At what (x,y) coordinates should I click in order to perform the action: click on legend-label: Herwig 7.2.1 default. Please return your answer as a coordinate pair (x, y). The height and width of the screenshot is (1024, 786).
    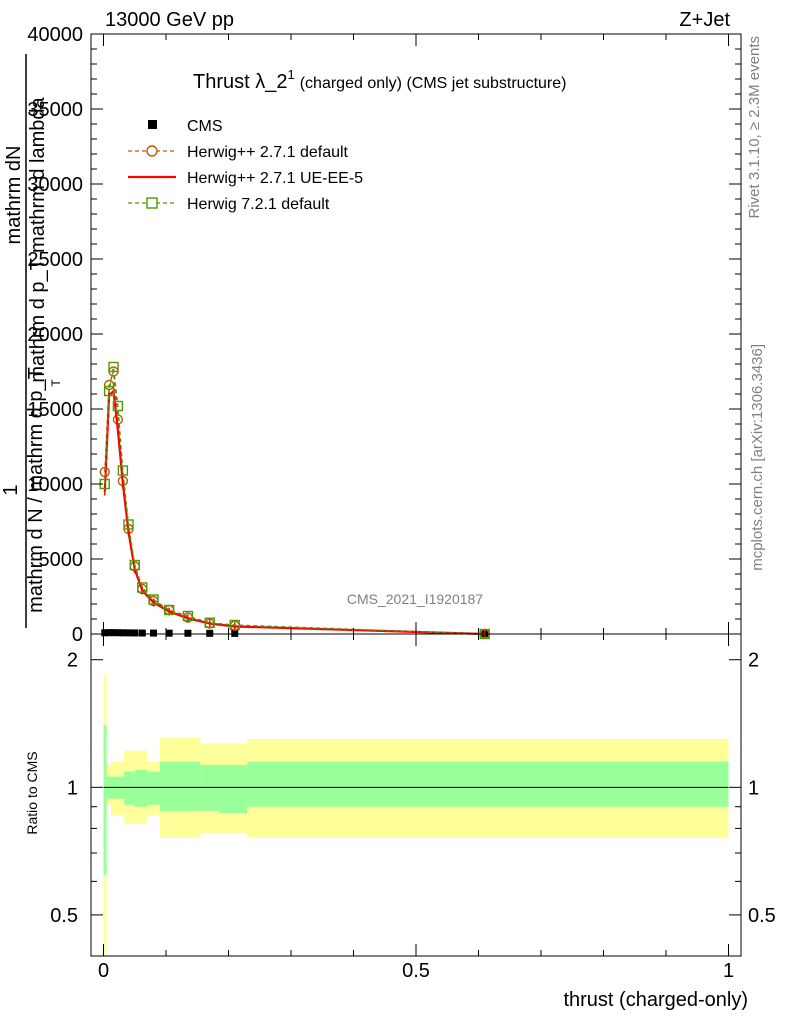
    Looking at the image, I should click on (258, 204).